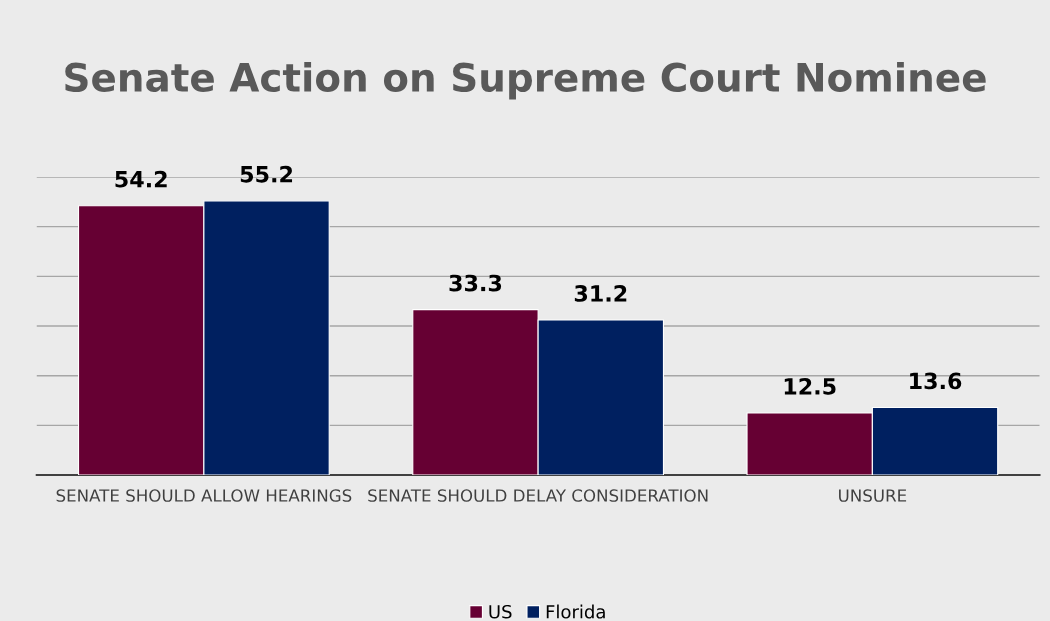  I want to click on data-label: 33.3, so click(475, 283).